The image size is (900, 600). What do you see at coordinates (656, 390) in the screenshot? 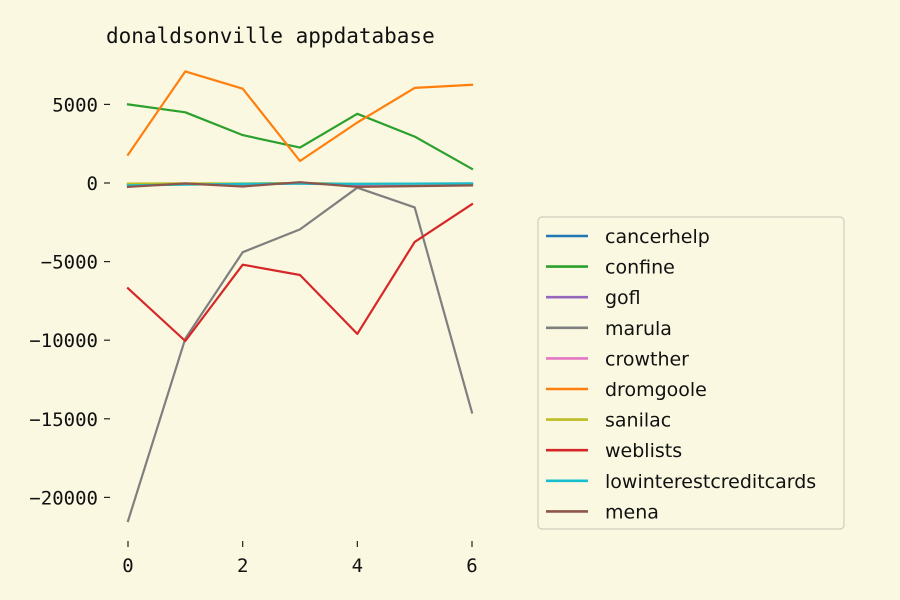
I see `legend-label-dromgoole: dromgoole` at bounding box center [656, 390].